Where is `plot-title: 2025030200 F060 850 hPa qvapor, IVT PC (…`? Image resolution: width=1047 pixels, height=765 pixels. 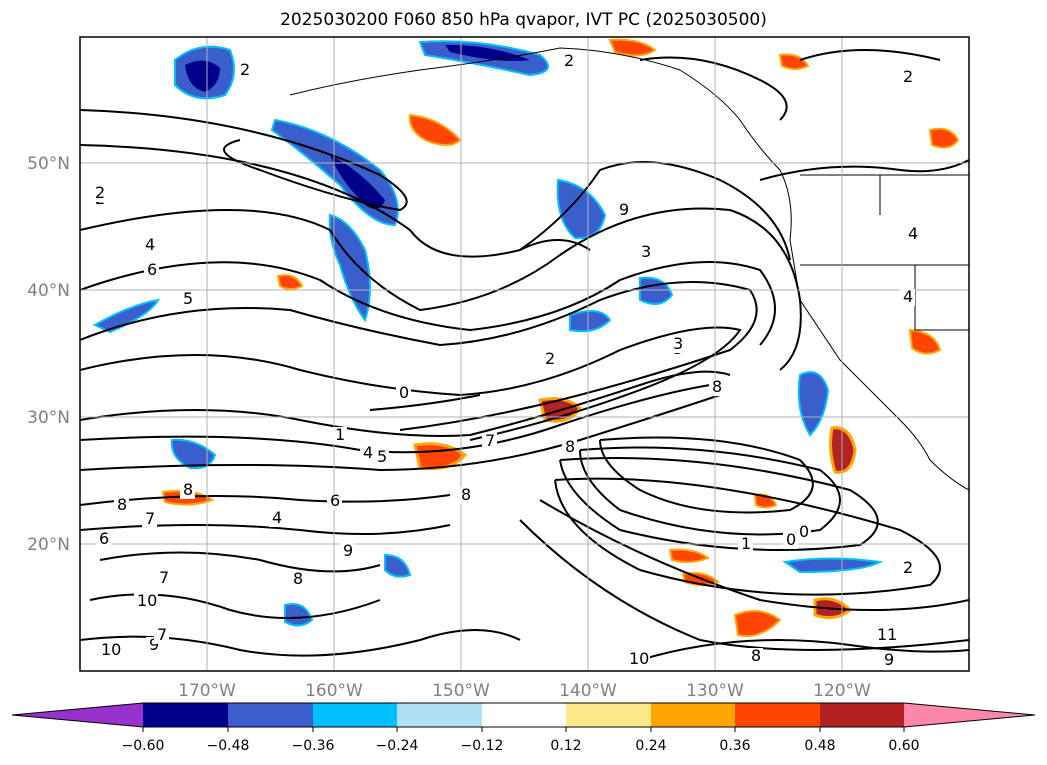 plot-title: 2025030200 F060 850 hPa qvapor, IVT PC (… is located at coordinates (523, 20).